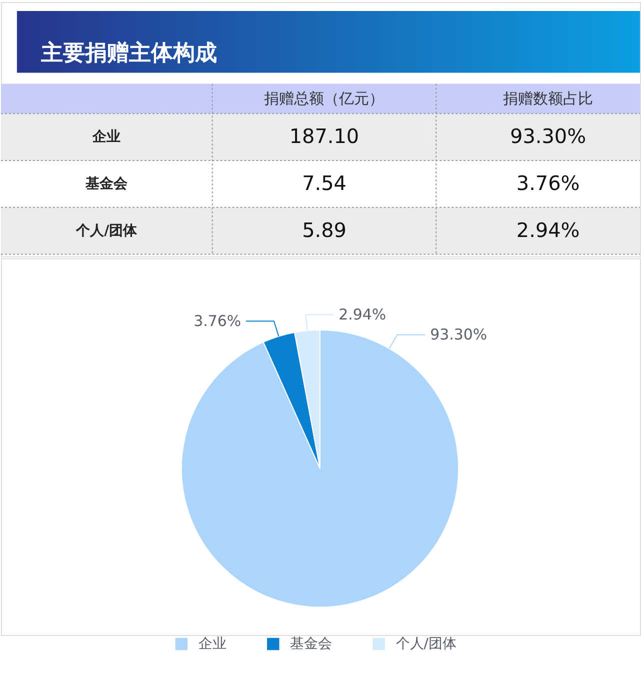 This screenshot has width=641, height=693. What do you see at coordinates (324, 183) in the screenshot?
I see `text: 7.54` at bounding box center [324, 183].